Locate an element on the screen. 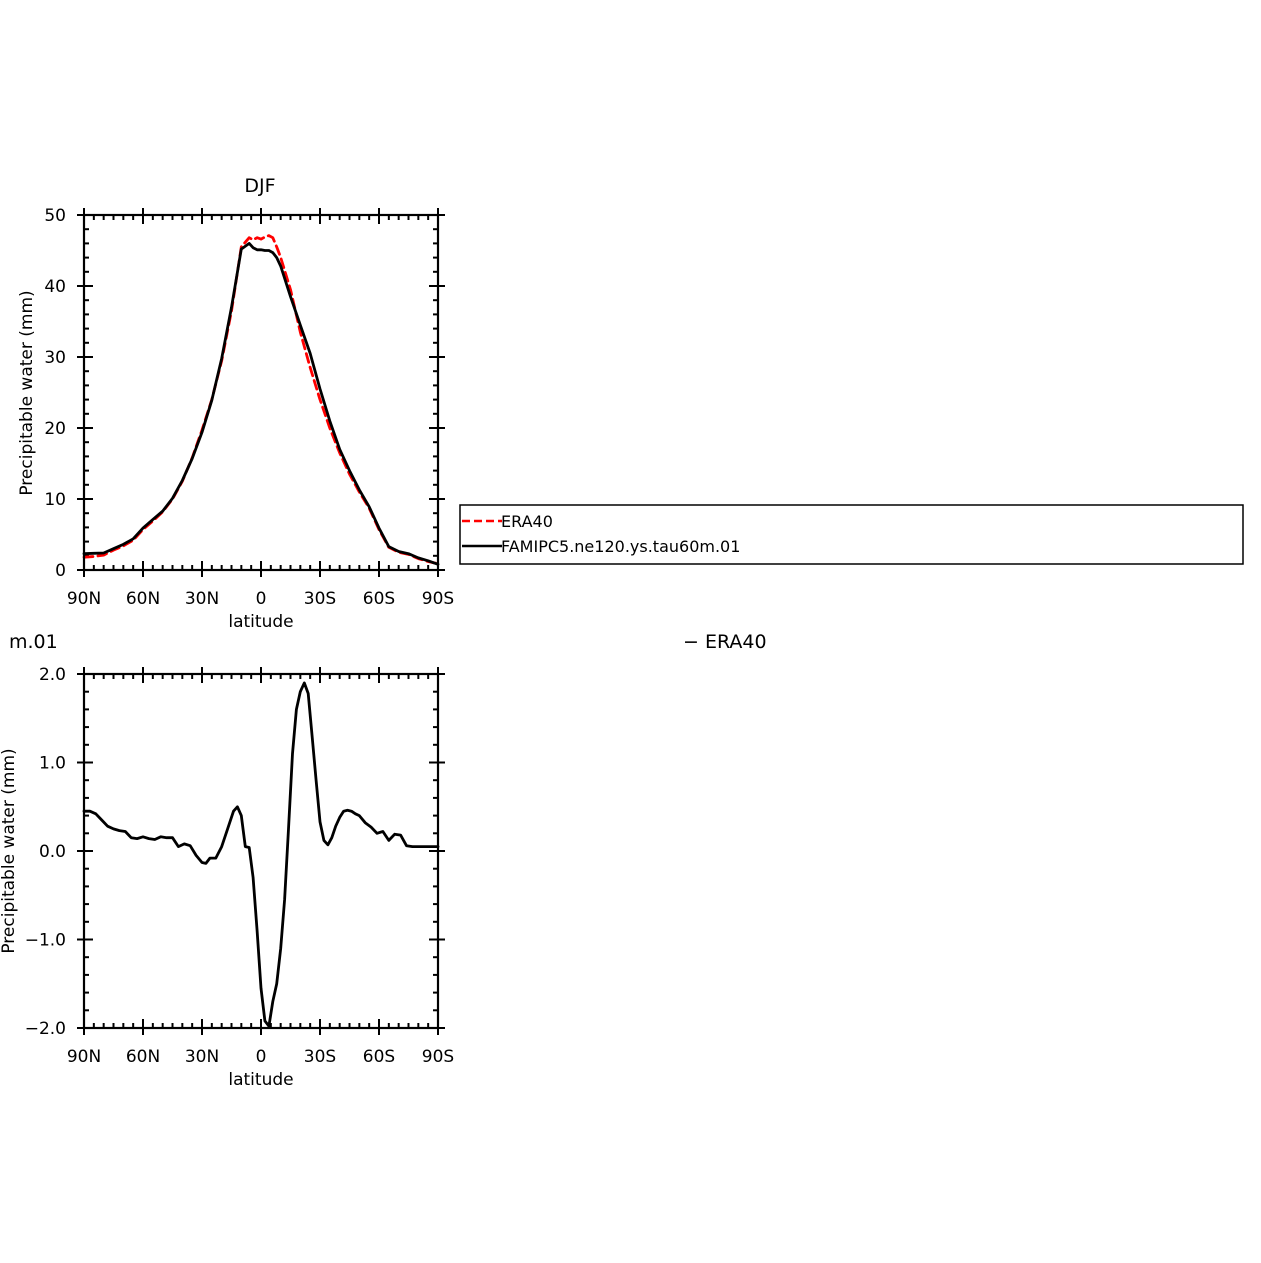 This screenshot has height=1263, width=1261. bottom-chart-y-tick-labels: −2.0 −1.0 0.0 1.0 2.0 is located at coordinates (45, 852).